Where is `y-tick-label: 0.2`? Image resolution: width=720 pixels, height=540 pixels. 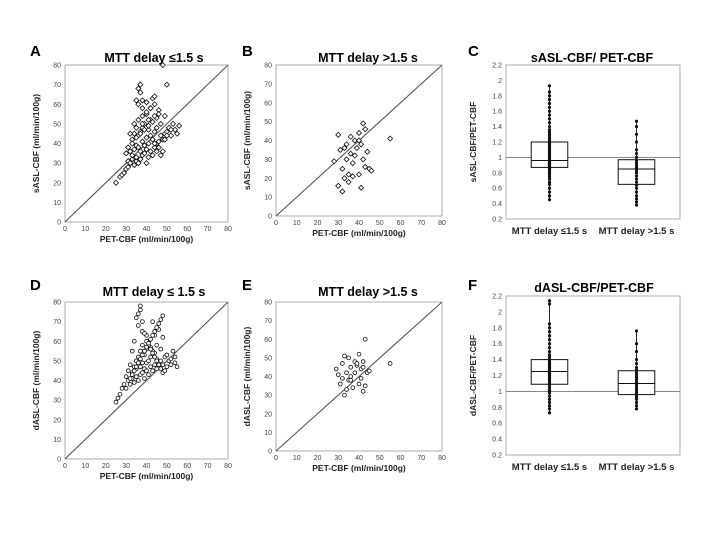
y-tick-label: 0.2 is located at coordinates (497, 220).